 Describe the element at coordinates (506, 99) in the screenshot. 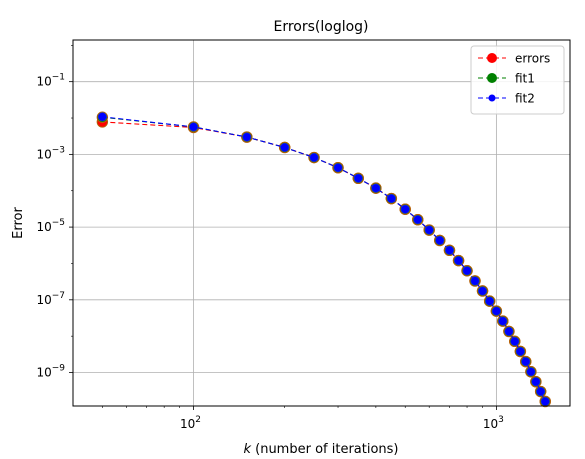

I see `legend-entry-fit2: fit2` at that location.